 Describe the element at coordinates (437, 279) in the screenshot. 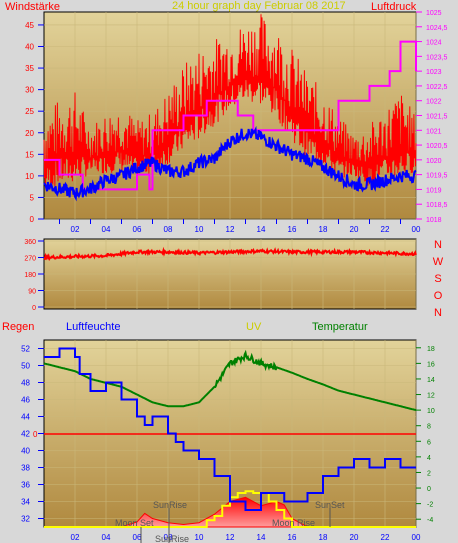

I see `direction-letter: S` at that location.